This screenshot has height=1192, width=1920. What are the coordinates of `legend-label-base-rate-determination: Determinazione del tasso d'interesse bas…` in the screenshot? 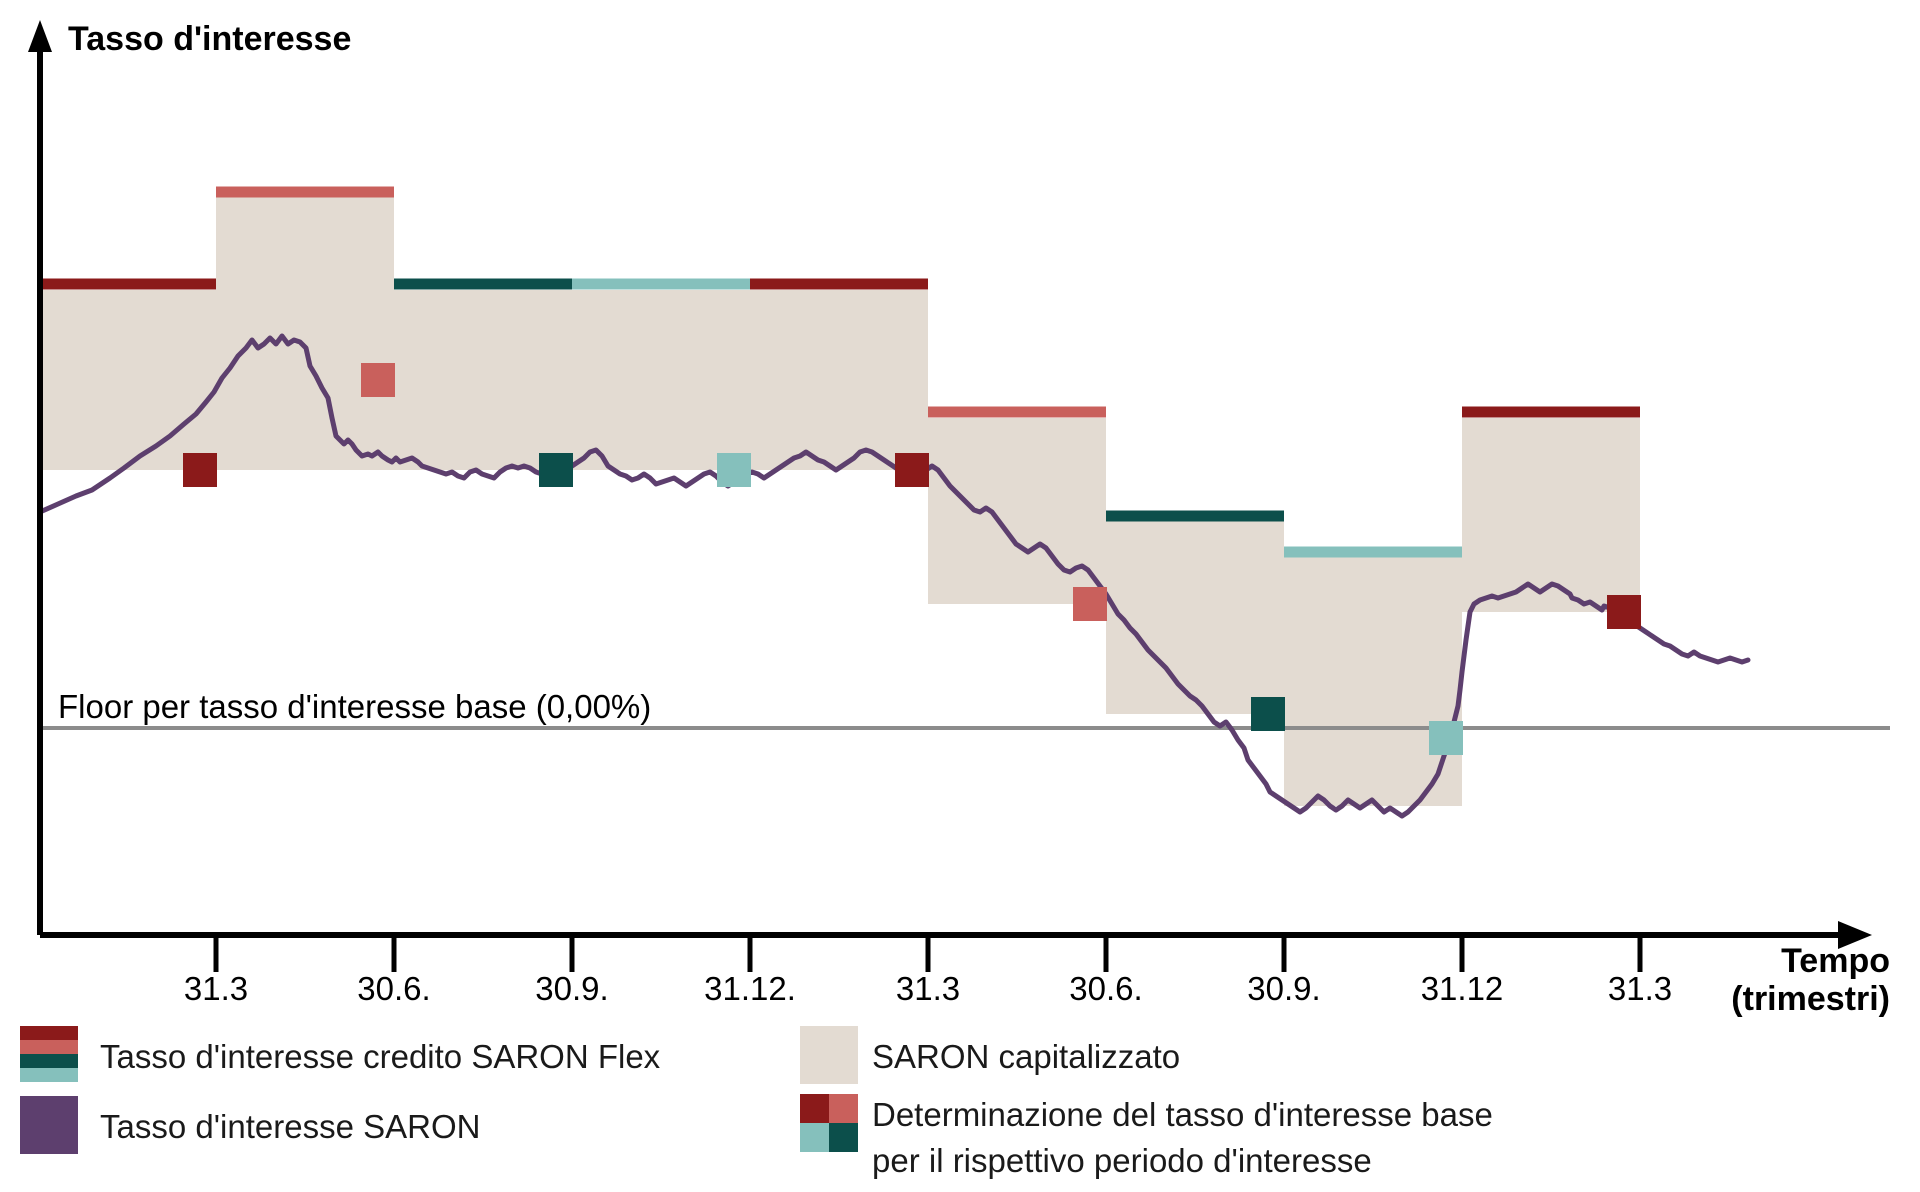 It's located at (1182, 1114).